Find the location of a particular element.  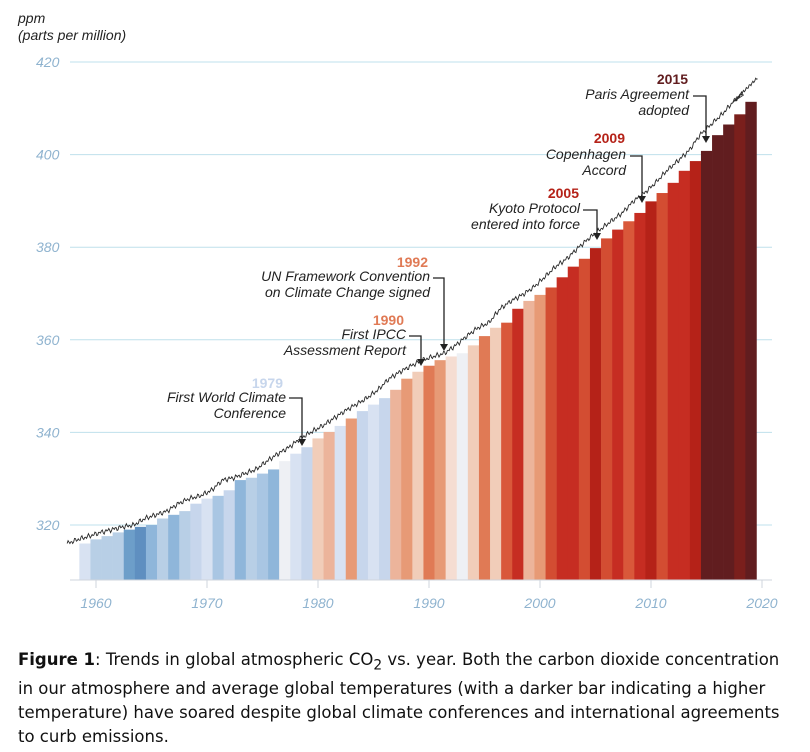

temperature-bar-2003 is located at coordinates (573, 423).